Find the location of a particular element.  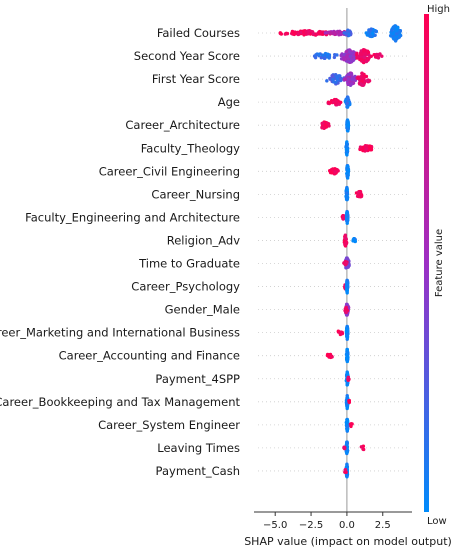

feature-label: Career_Nursing is located at coordinates (195, 194).